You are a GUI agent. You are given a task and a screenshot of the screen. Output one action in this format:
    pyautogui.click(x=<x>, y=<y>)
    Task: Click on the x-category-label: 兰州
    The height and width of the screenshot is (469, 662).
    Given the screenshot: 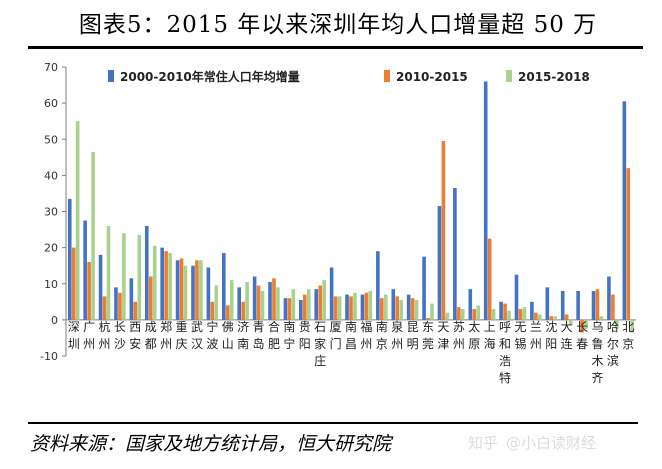 What is the action you would take?
    pyautogui.click(x=536, y=335)
    